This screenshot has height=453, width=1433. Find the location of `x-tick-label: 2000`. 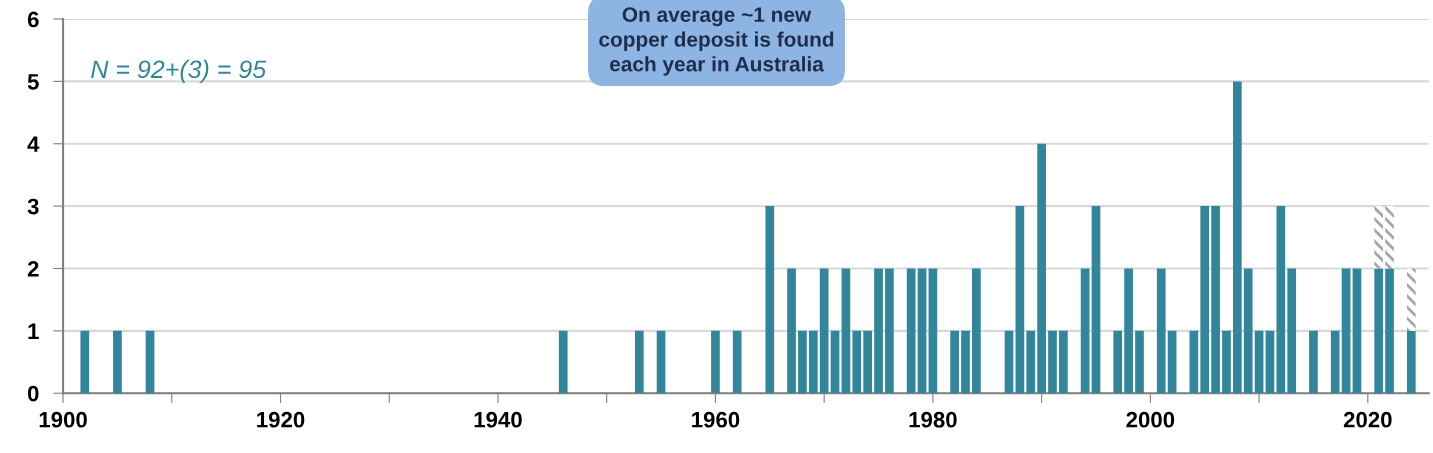

x-tick-label: 2000 is located at coordinates (1150, 419).